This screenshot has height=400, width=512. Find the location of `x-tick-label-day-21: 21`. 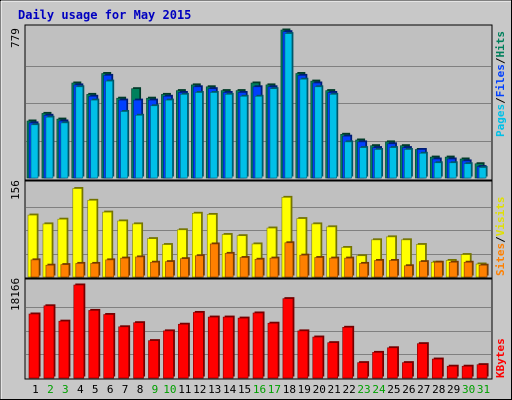

x-tick-label-day-21: 21 is located at coordinates (334, 389).